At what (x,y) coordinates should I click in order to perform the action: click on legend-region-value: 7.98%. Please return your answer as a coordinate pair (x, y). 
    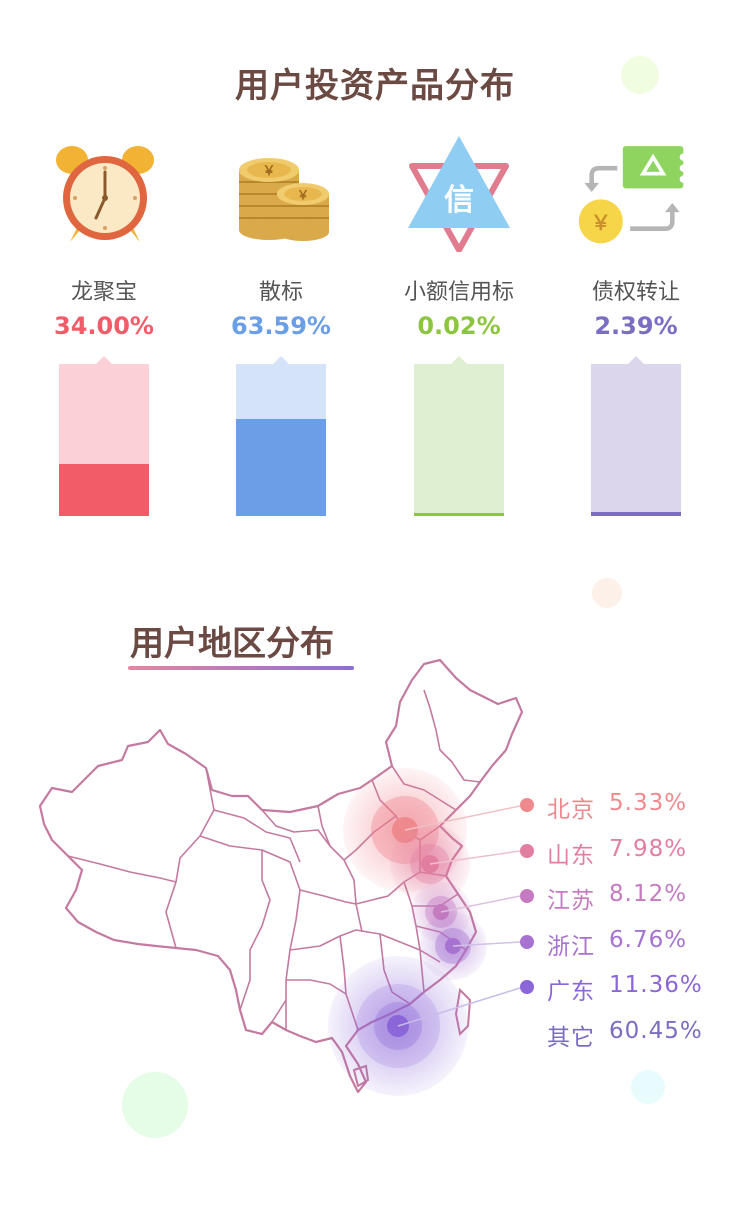
    Looking at the image, I should click on (648, 849).